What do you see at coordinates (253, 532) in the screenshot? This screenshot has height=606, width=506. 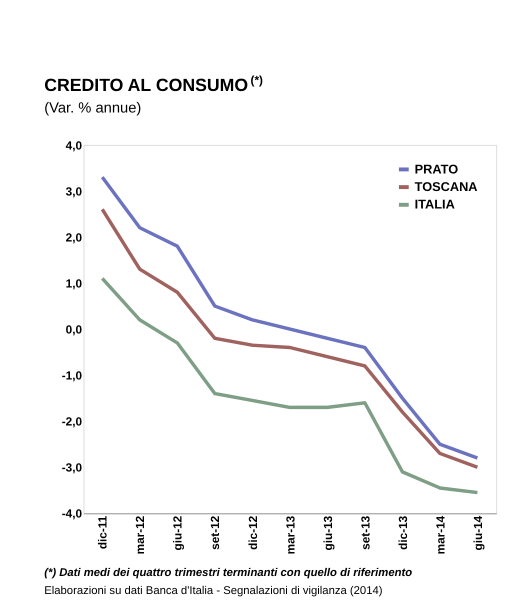 I see `x-tick-label: dic-12` at bounding box center [253, 532].